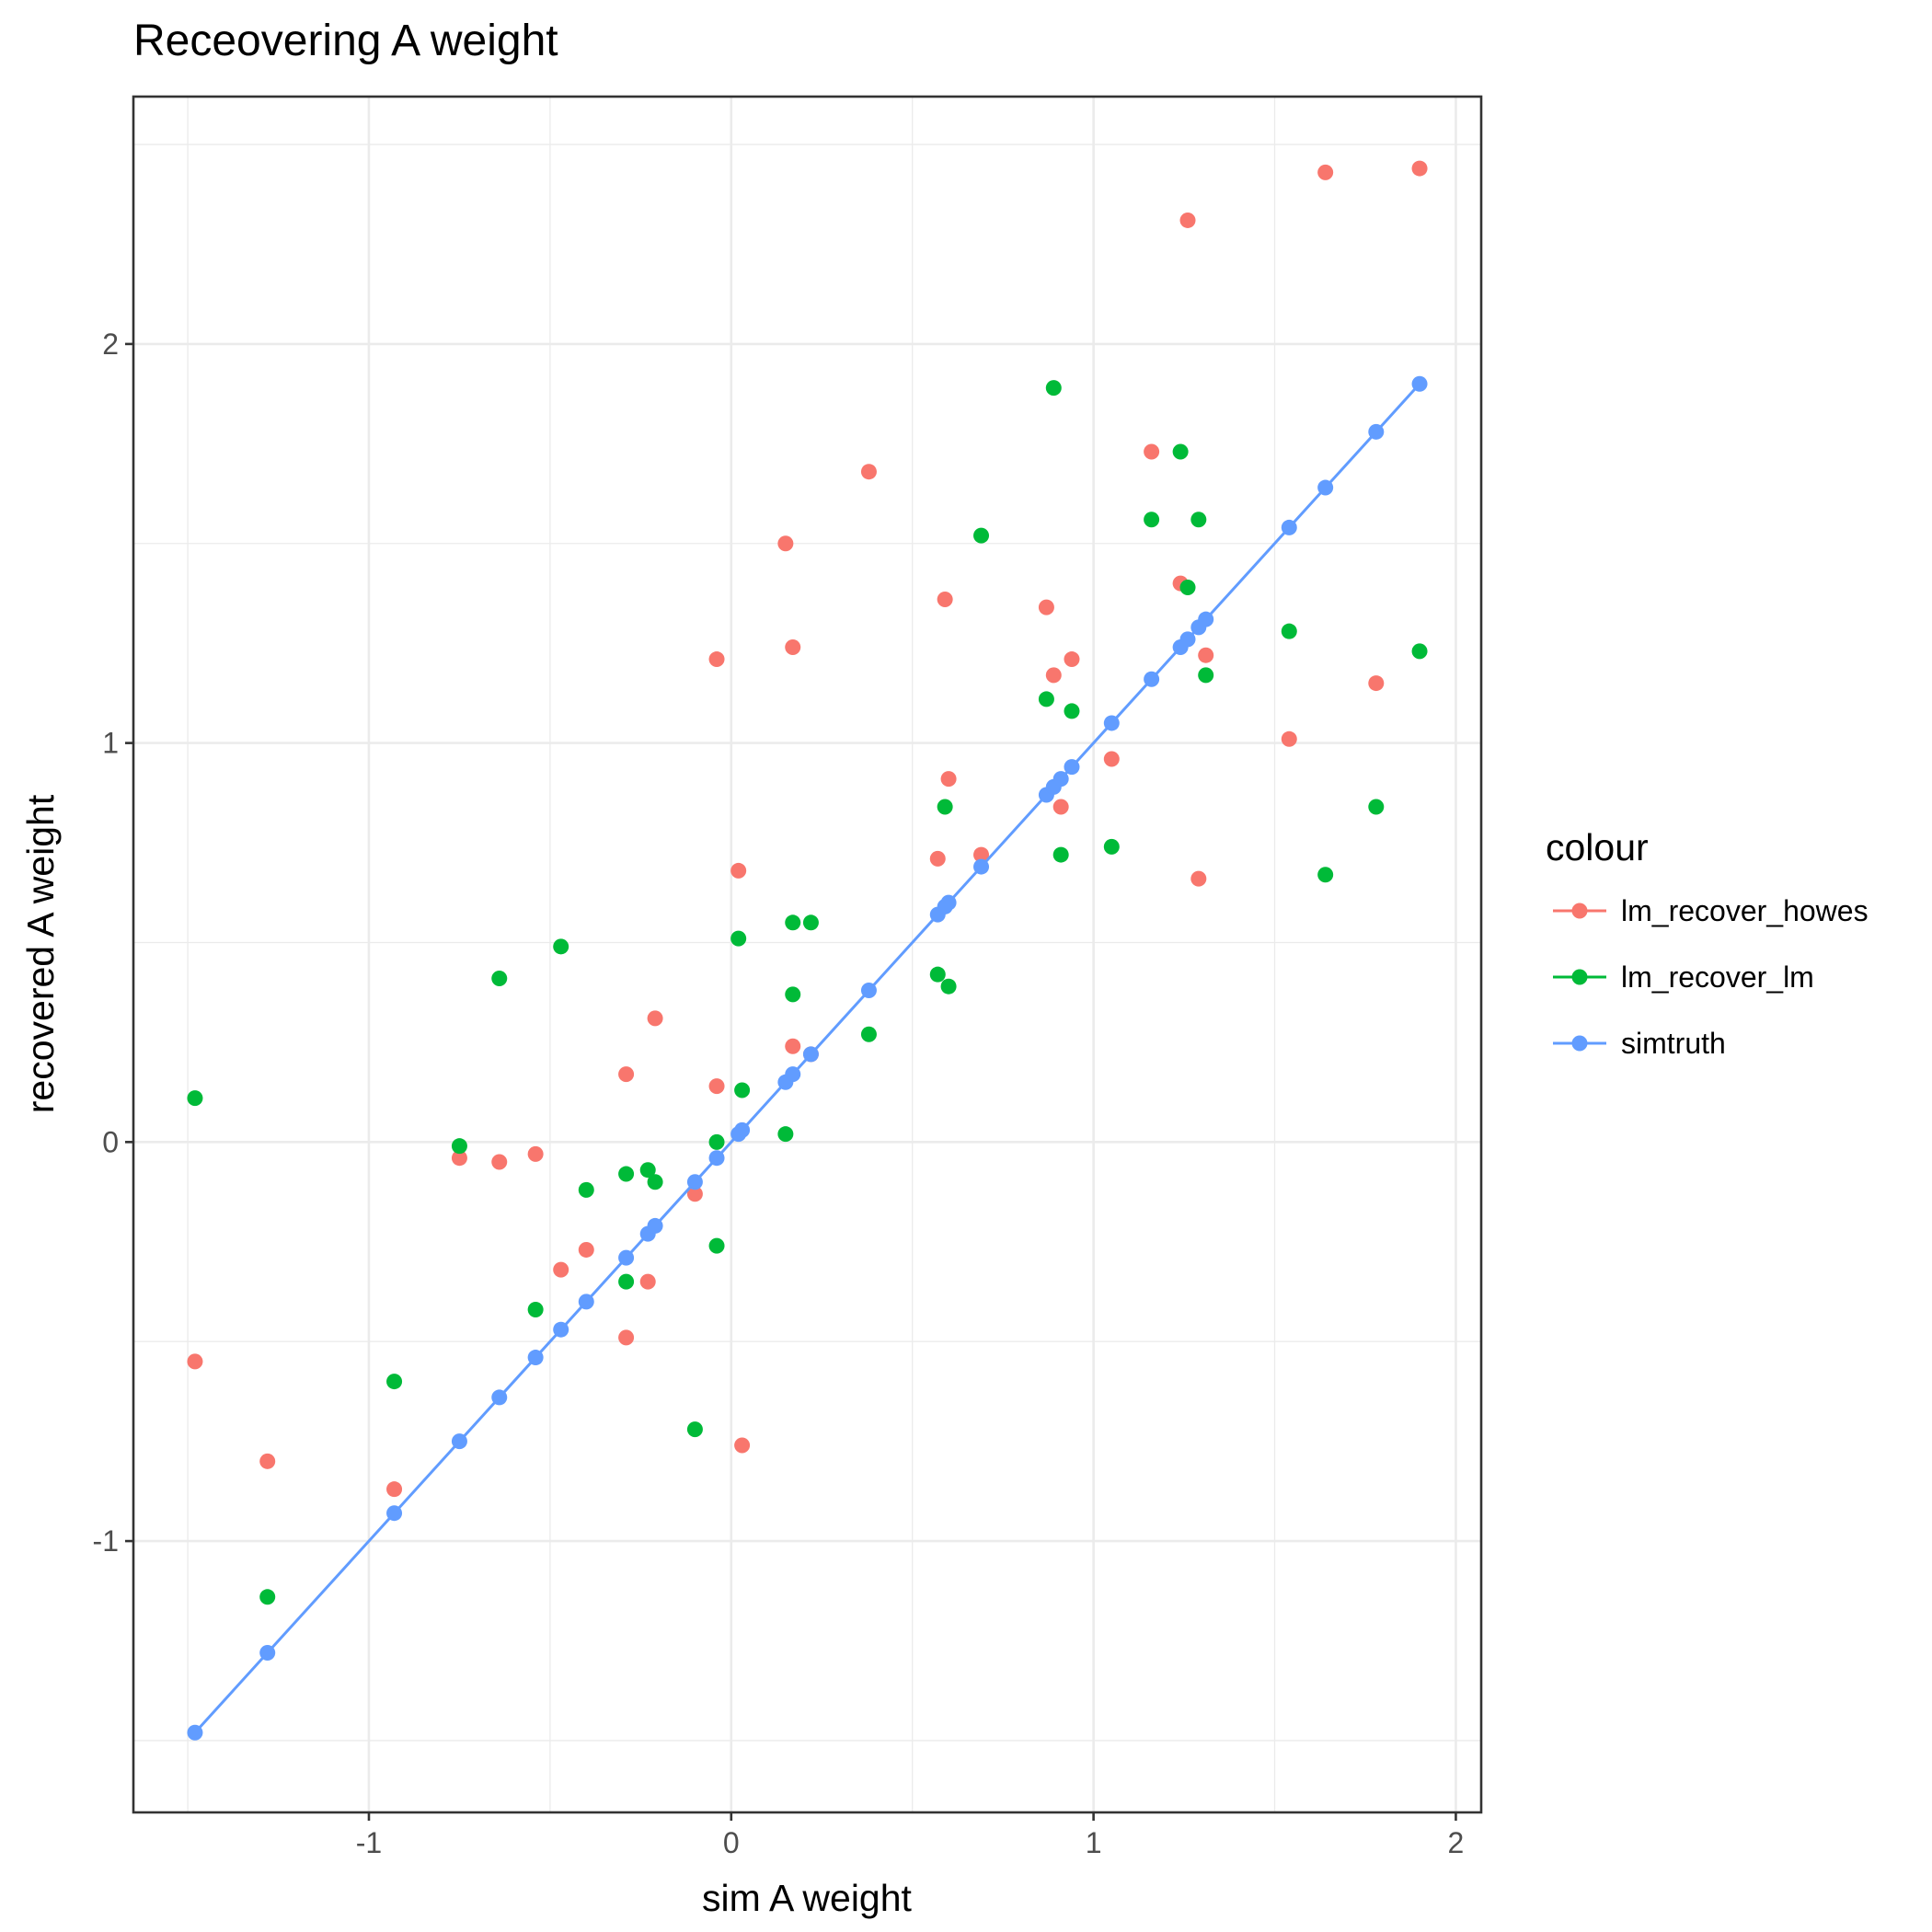  Describe the element at coordinates (113, 943) in the screenshot. I see `y-axis: -1 0 1 2` at that location.